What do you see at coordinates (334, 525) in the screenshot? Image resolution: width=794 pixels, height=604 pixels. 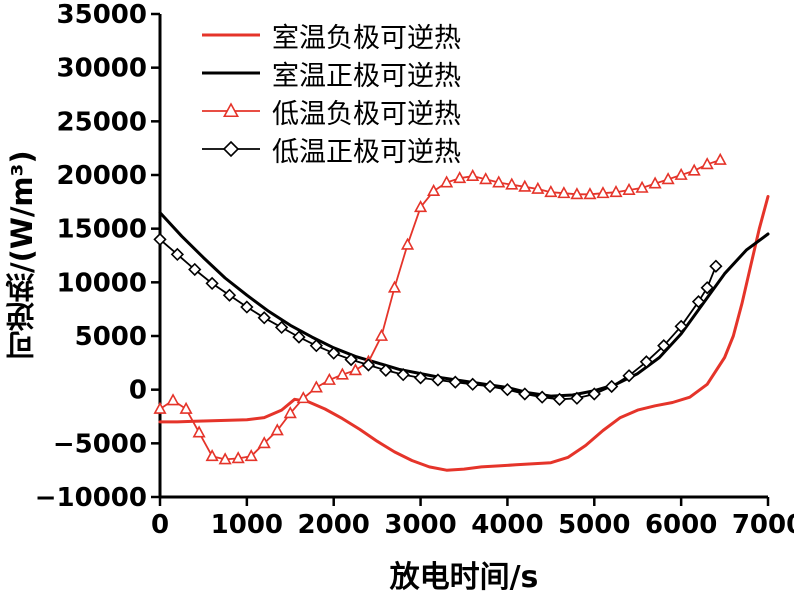 I see `svg-text: 2000` at bounding box center [334, 525].